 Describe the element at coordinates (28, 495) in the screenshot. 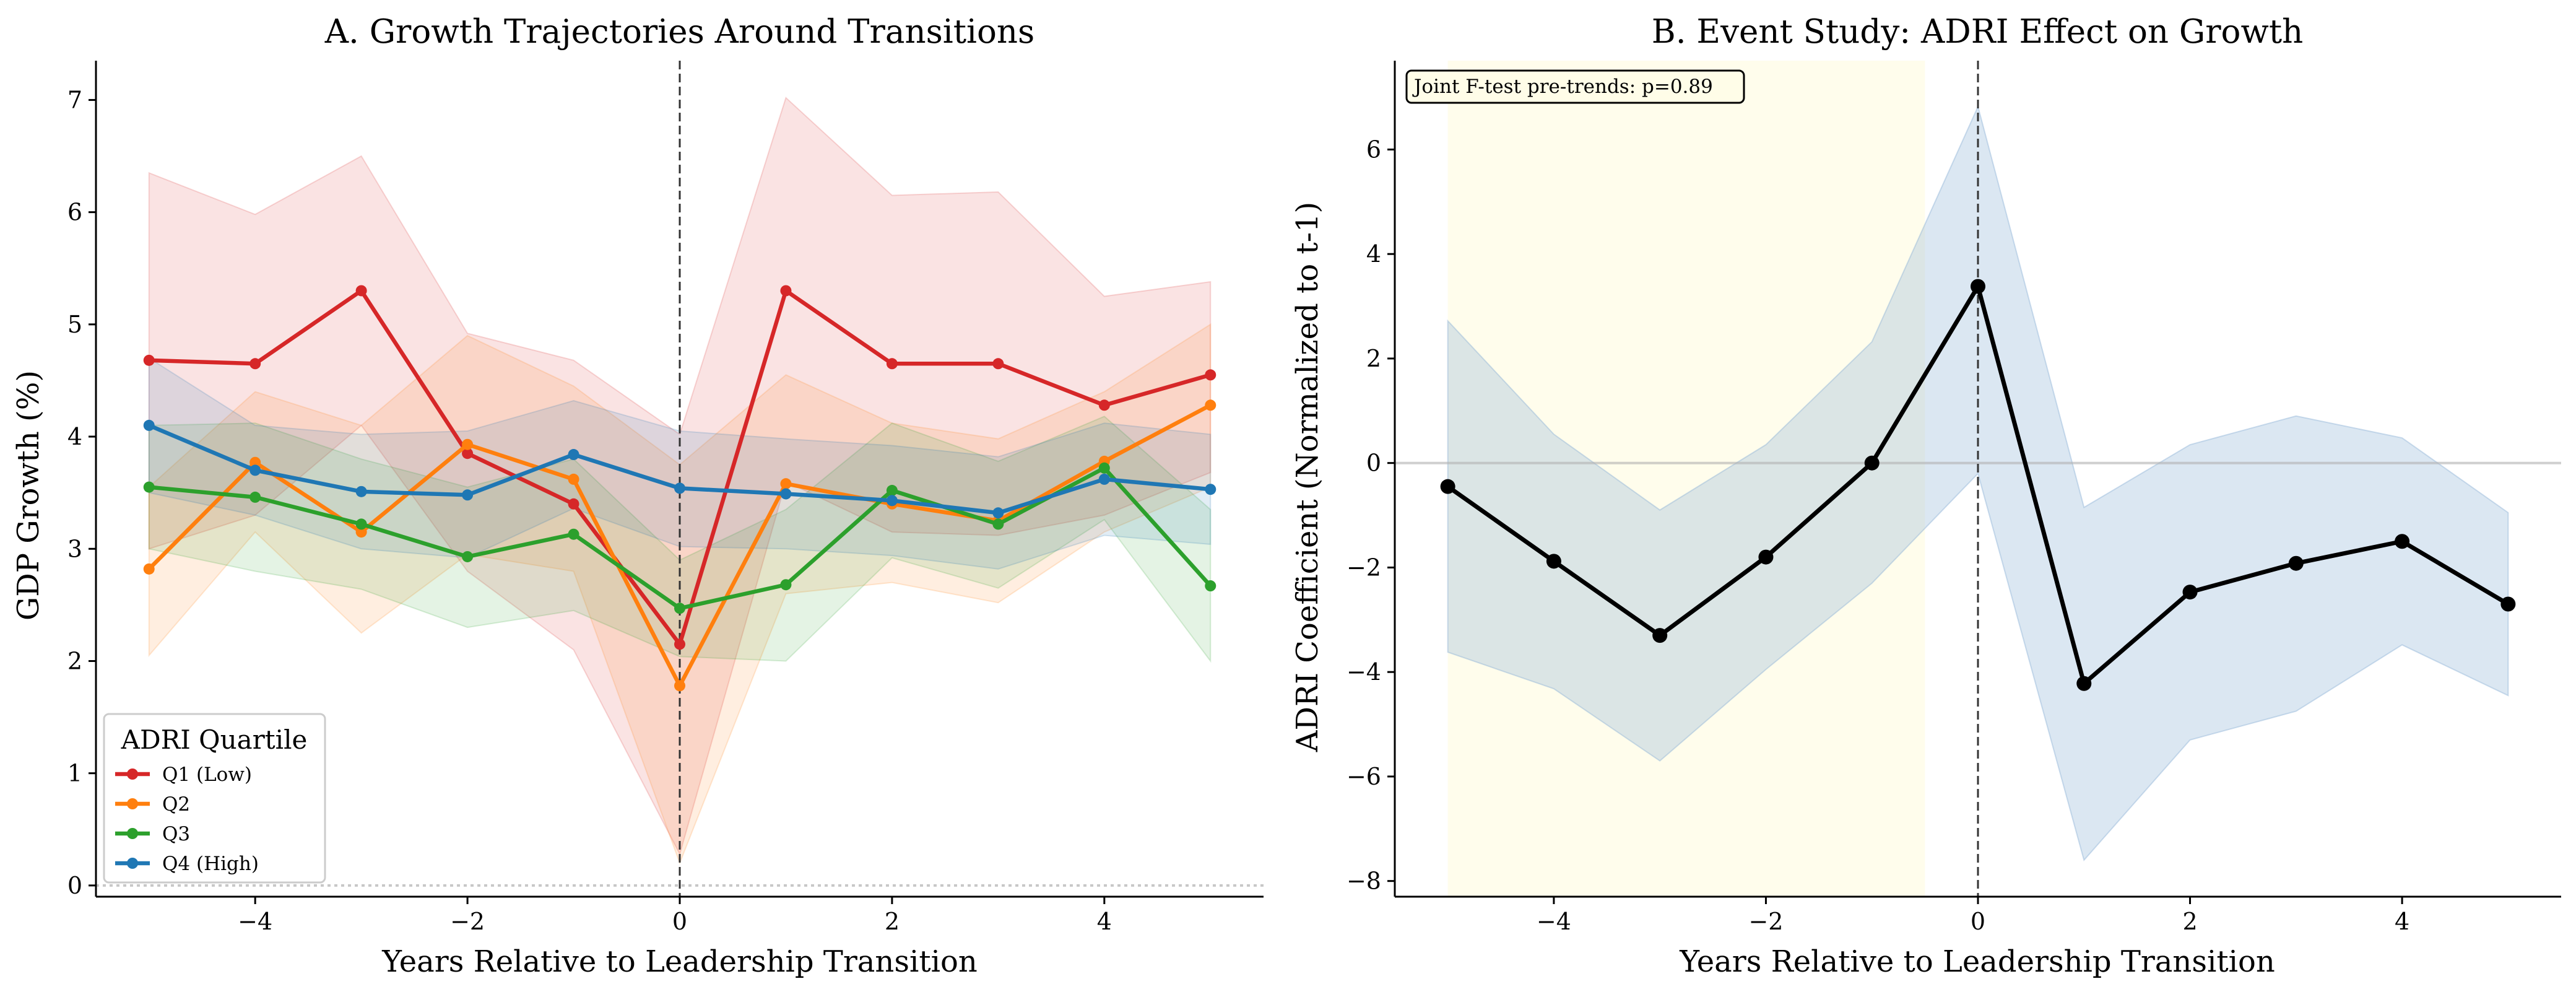

I see `panel-a-y-label: GDP Growth (%)` at that location.